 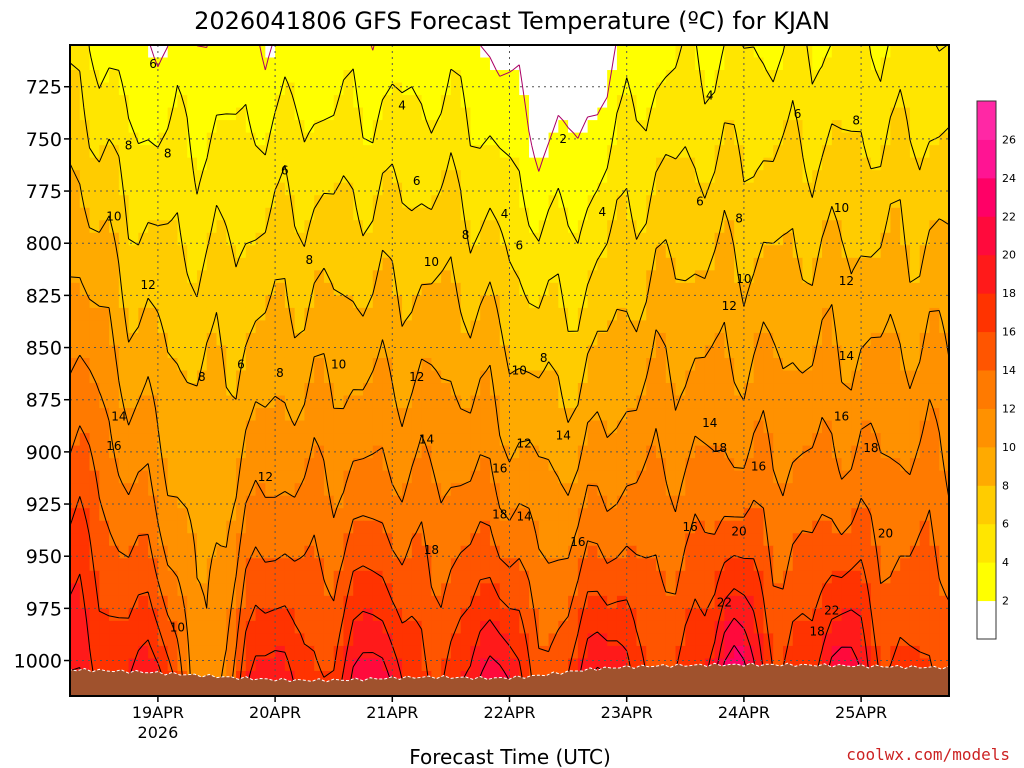 What do you see at coordinates (1005, 485) in the screenshot?
I see `colorbar-label: 8` at bounding box center [1005, 485].